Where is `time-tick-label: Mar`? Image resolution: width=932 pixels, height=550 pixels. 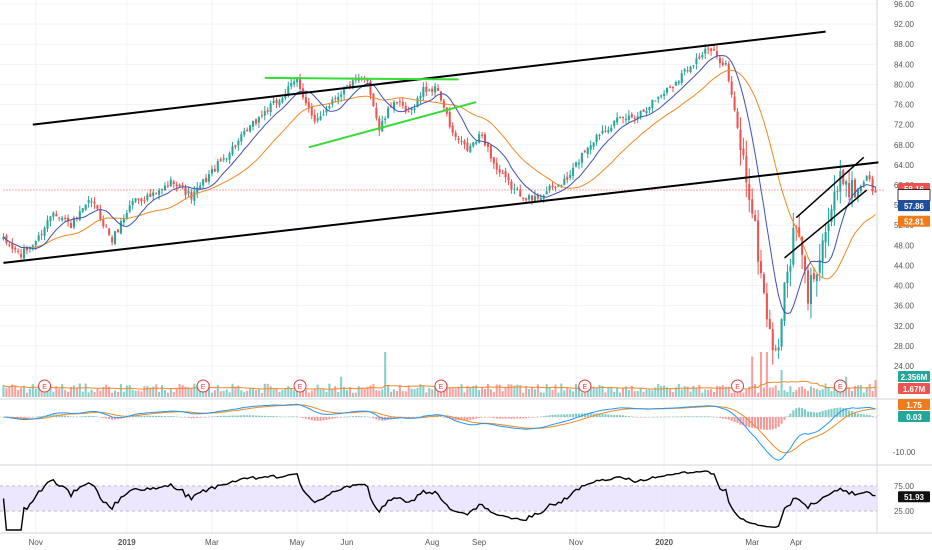 time-tick-label: Mar is located at coordinates (212, 542).